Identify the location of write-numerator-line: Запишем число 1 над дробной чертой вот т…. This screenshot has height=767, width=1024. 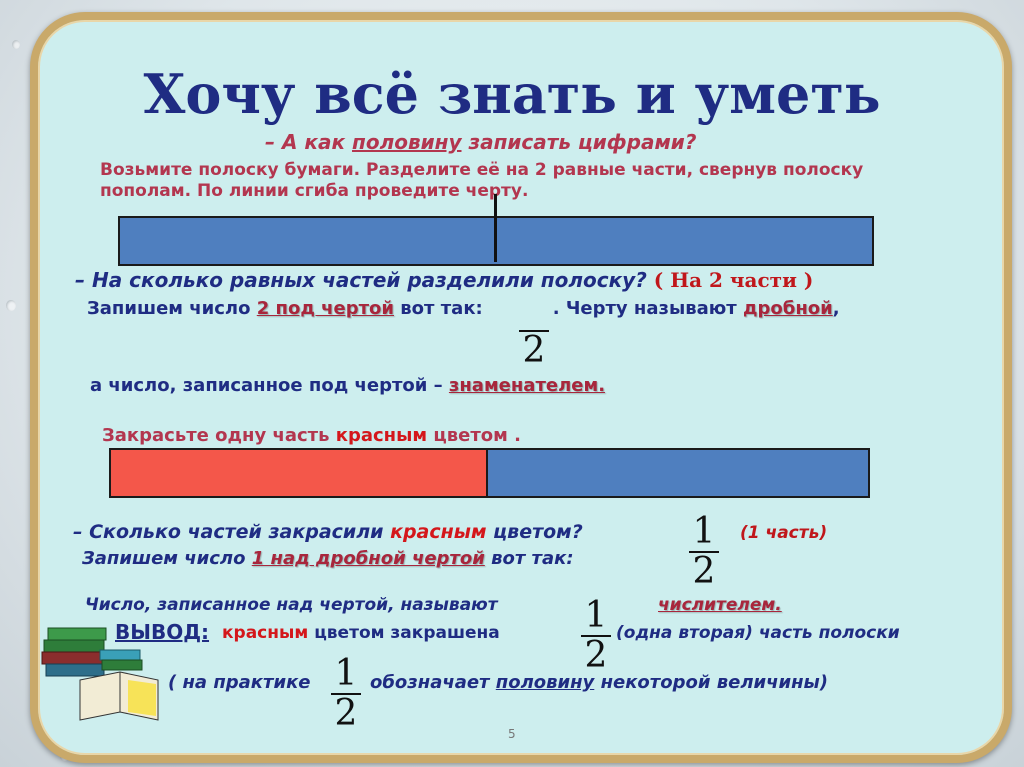
(328, 558).